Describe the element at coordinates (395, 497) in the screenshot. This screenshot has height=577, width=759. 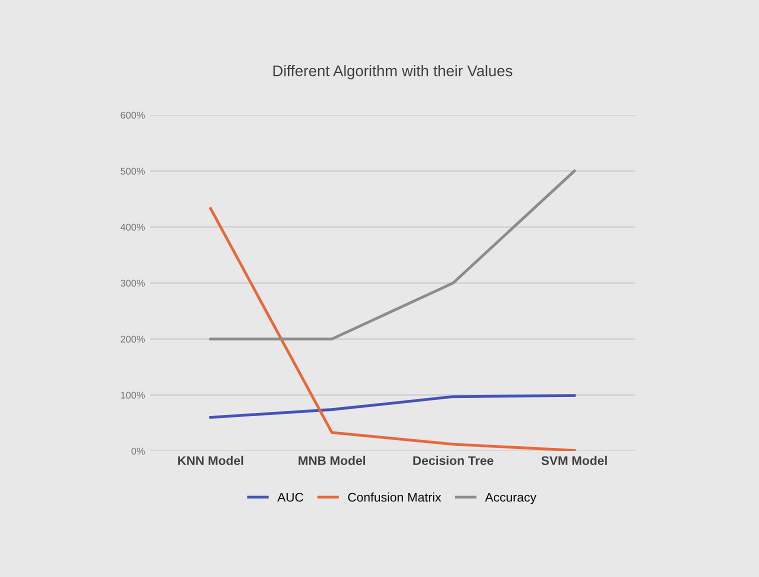
I see `legend-label: Confusion Matrix` at that location.